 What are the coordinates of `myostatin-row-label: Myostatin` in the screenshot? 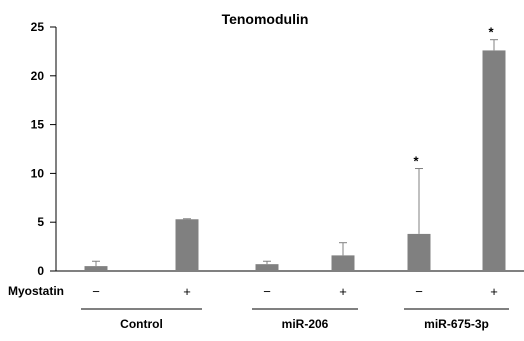 It's located at (36, 291).